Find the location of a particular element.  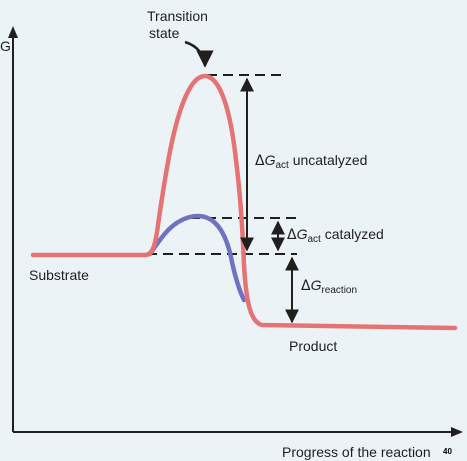

x-axis-arrowhead is located at coordinates (457, 432).